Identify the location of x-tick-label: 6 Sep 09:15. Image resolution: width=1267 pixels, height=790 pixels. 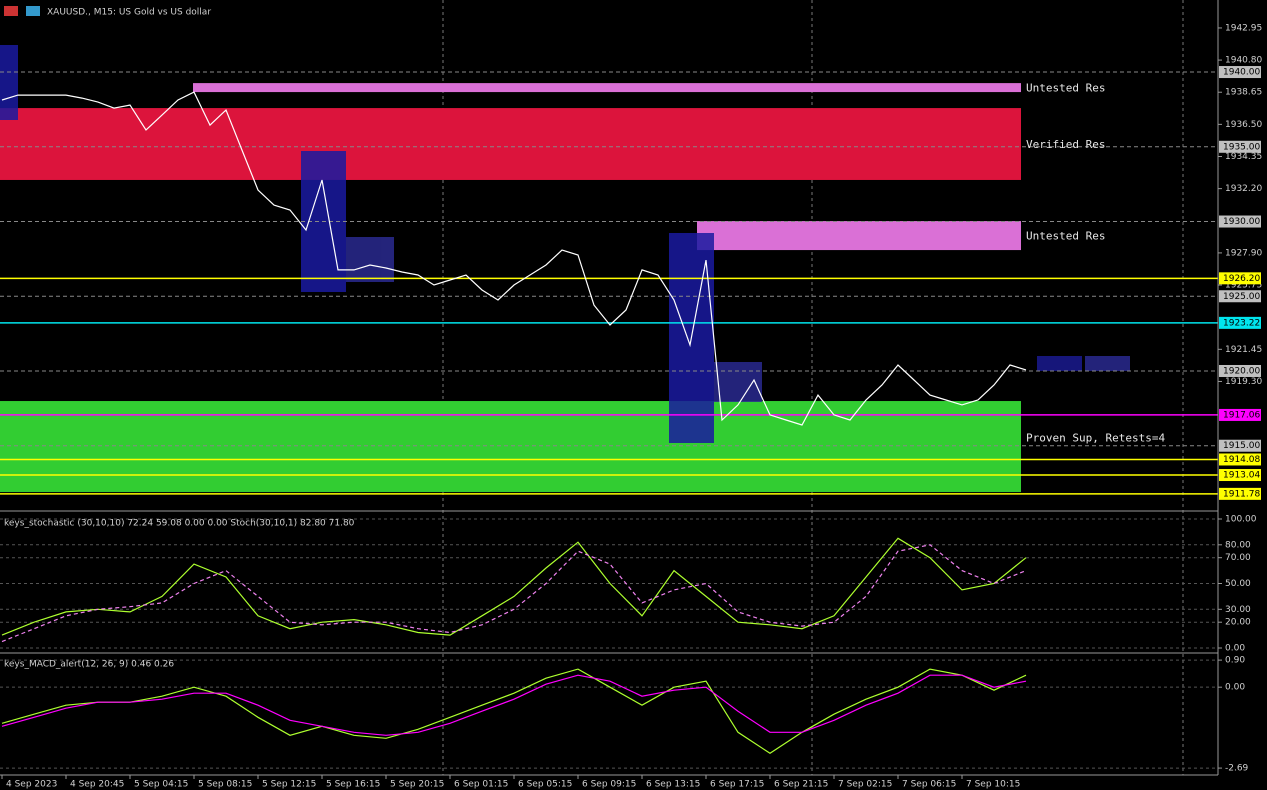
(609, 785).